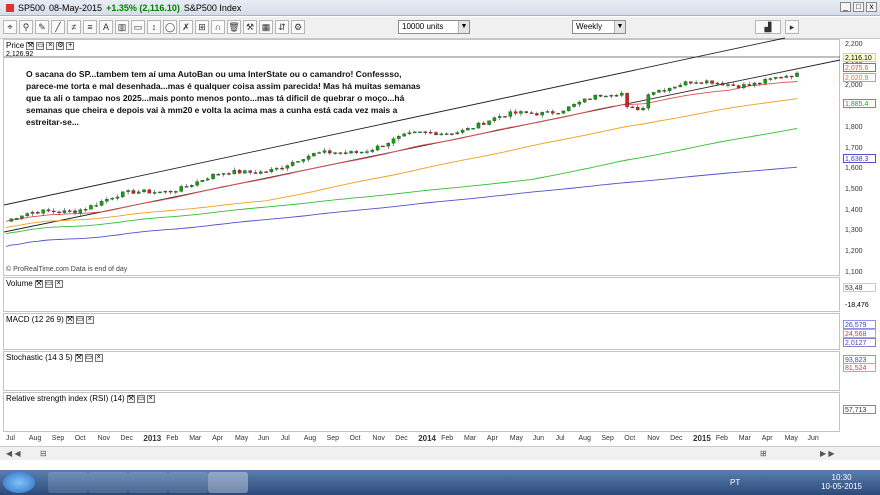 This screenshot has width=880, height=495. What do you see at coordinates (792, 27) in the screenshot?
I see `more-icon: ▸` at bounding box center [792, 27].